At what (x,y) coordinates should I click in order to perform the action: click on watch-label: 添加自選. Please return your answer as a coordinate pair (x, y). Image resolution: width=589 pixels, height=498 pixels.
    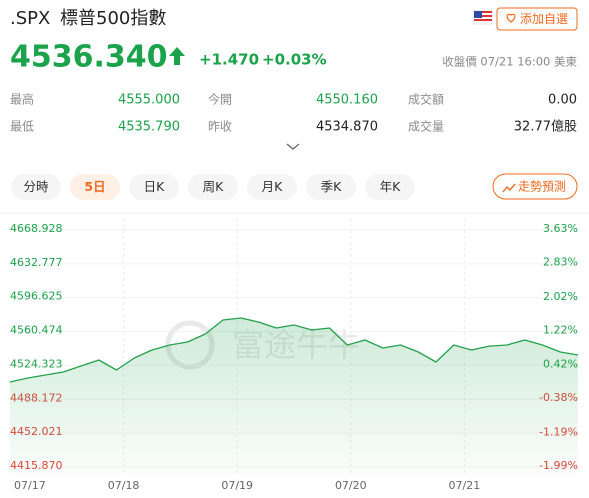
    Looking at the image, I should click on (544, 19).